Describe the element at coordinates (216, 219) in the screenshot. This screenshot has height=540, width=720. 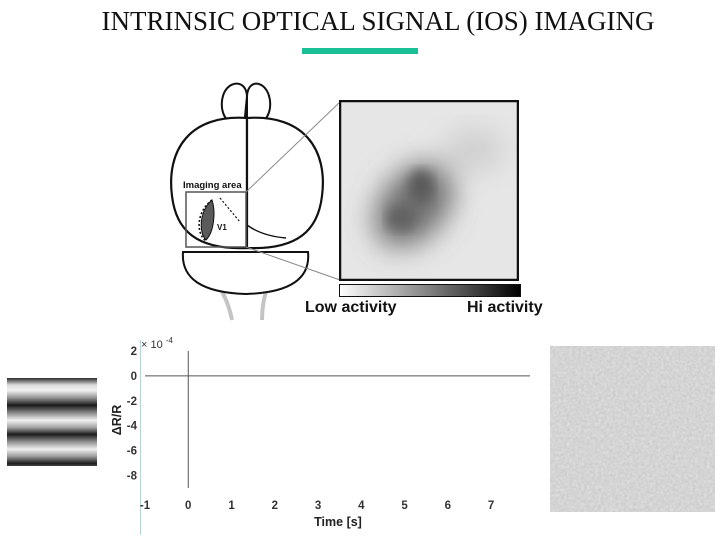
I see `imaging-area-box` at that location.